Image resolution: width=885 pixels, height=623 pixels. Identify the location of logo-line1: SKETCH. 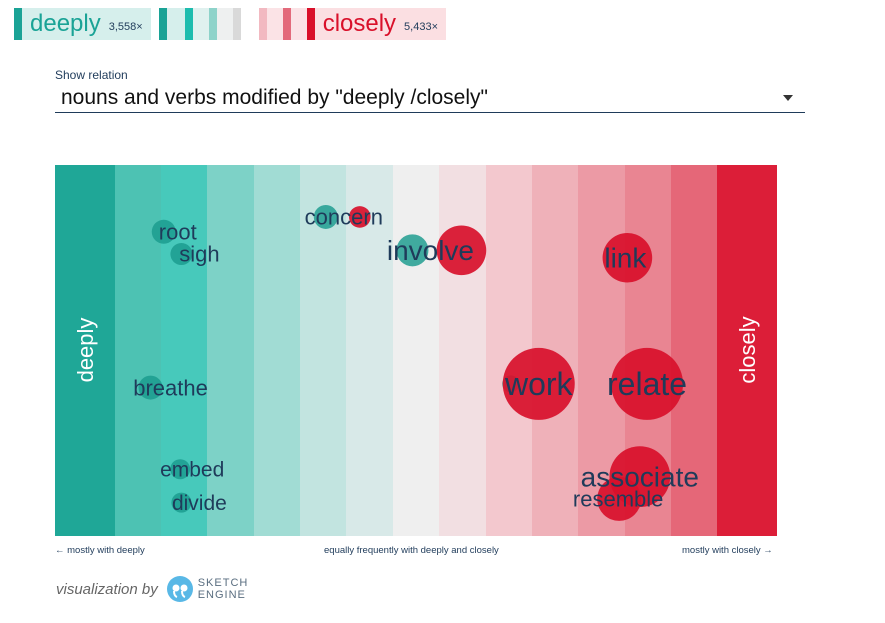
(223, 583).